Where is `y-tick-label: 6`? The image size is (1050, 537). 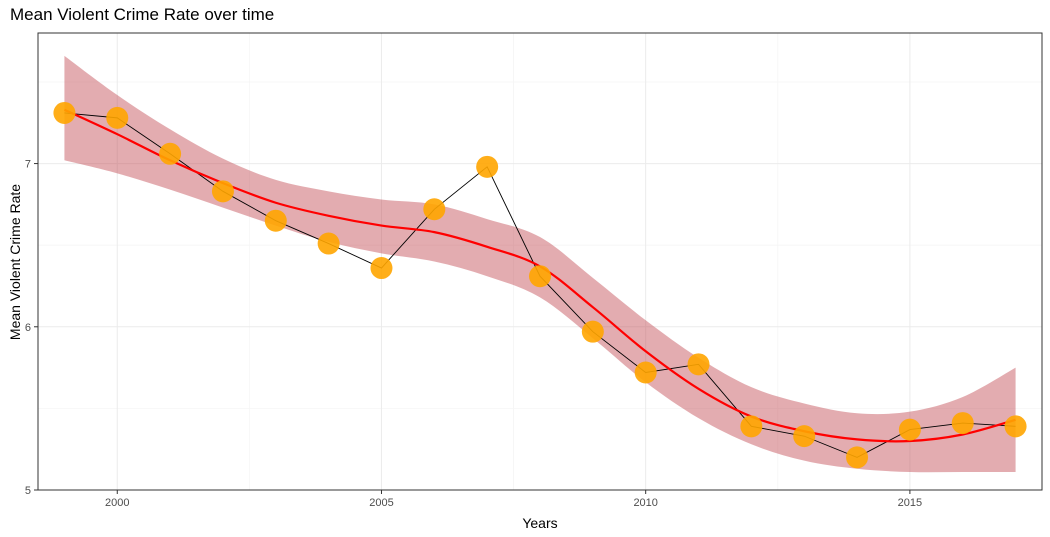
y-tick-label: 6 is located at coordinates (28, 328).